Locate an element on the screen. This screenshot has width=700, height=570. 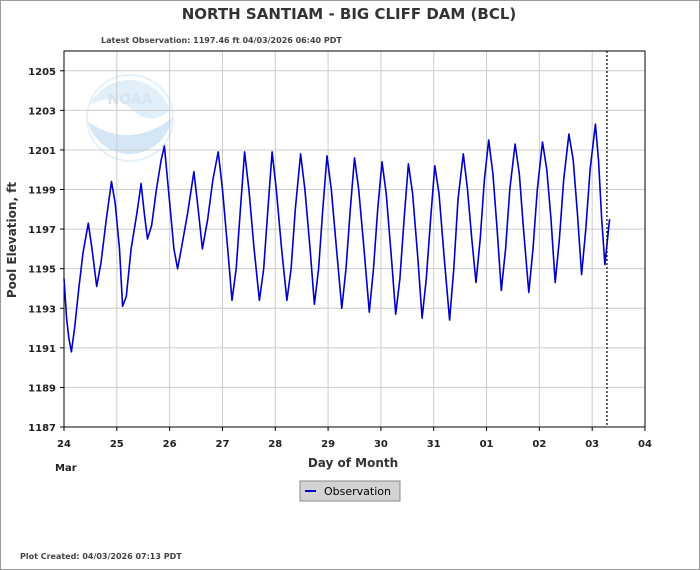
y-tick-label: 1195 is located at coordinates (42, 270).